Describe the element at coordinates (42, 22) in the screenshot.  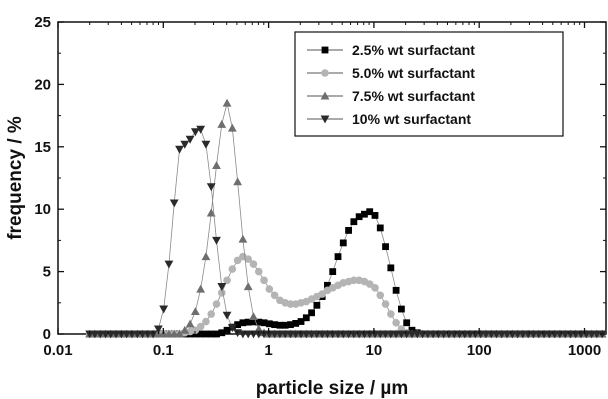
I see `y-tick-label: 25` at that location.